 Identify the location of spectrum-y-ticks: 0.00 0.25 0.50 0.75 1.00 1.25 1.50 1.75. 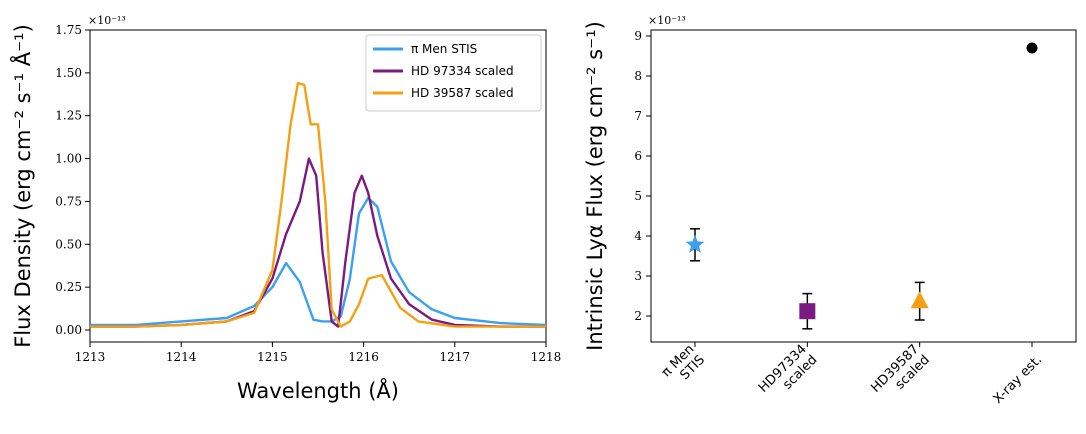
(72, 180).